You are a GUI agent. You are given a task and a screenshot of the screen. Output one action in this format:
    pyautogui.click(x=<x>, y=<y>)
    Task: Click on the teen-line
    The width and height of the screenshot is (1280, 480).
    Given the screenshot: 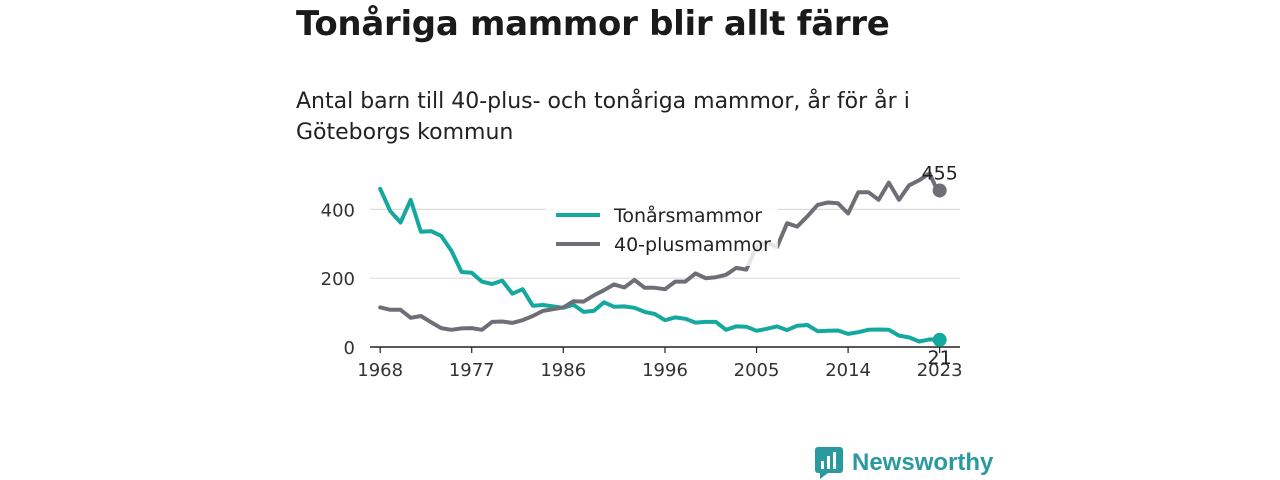 What is the action you would take?
    pyautogui.click(x=660, y=265)
    